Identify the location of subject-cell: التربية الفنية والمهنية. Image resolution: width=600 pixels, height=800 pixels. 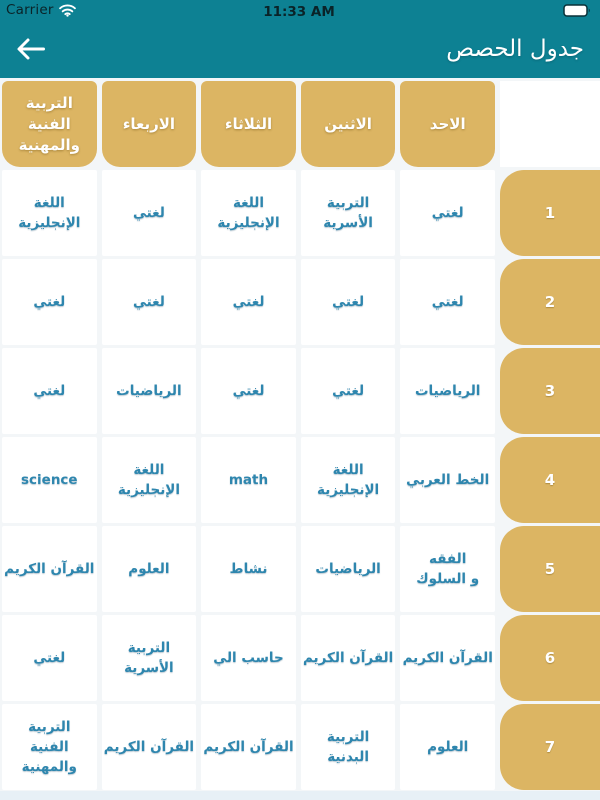
(49, 747).